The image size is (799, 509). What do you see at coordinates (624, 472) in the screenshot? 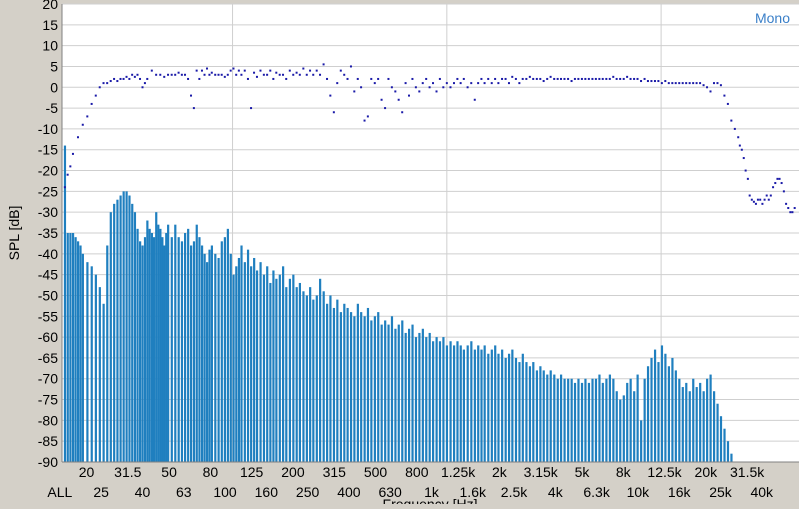
I see `x-tick-label-upper: 8k` at bounding box center [624, 472].